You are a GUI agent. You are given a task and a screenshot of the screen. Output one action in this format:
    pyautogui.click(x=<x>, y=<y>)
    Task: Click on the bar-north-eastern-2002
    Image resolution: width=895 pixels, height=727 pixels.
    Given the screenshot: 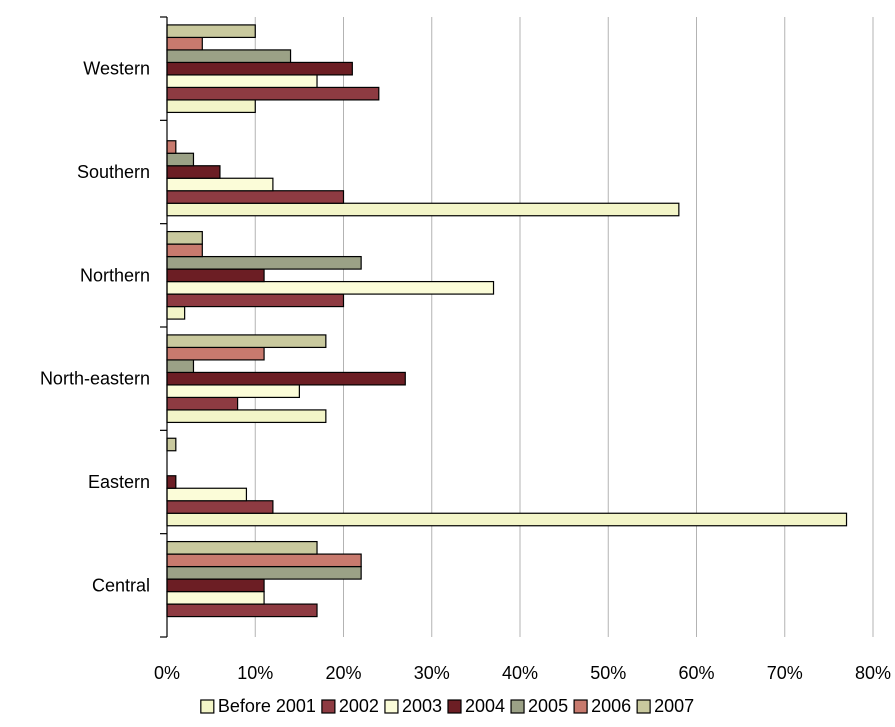 What is the action you would take?
    pyautogui.click(x=202, y=403)
    